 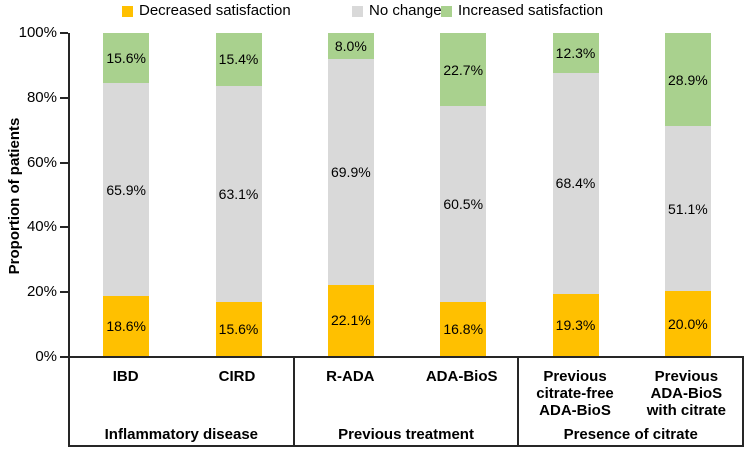 I want to click on segment-value-label: 51.1%, so click(x=688, y=208).